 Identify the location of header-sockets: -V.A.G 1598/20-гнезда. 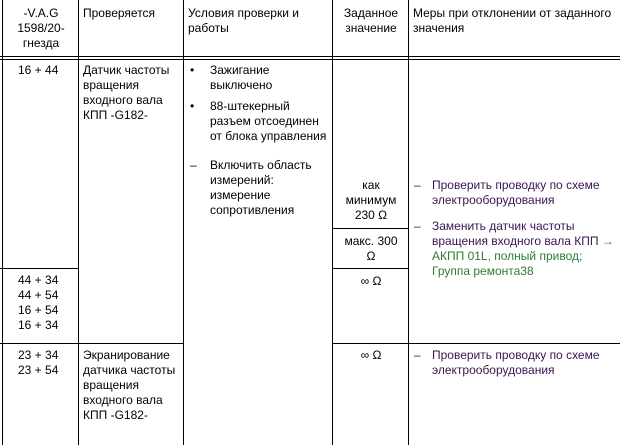
(41, 28).